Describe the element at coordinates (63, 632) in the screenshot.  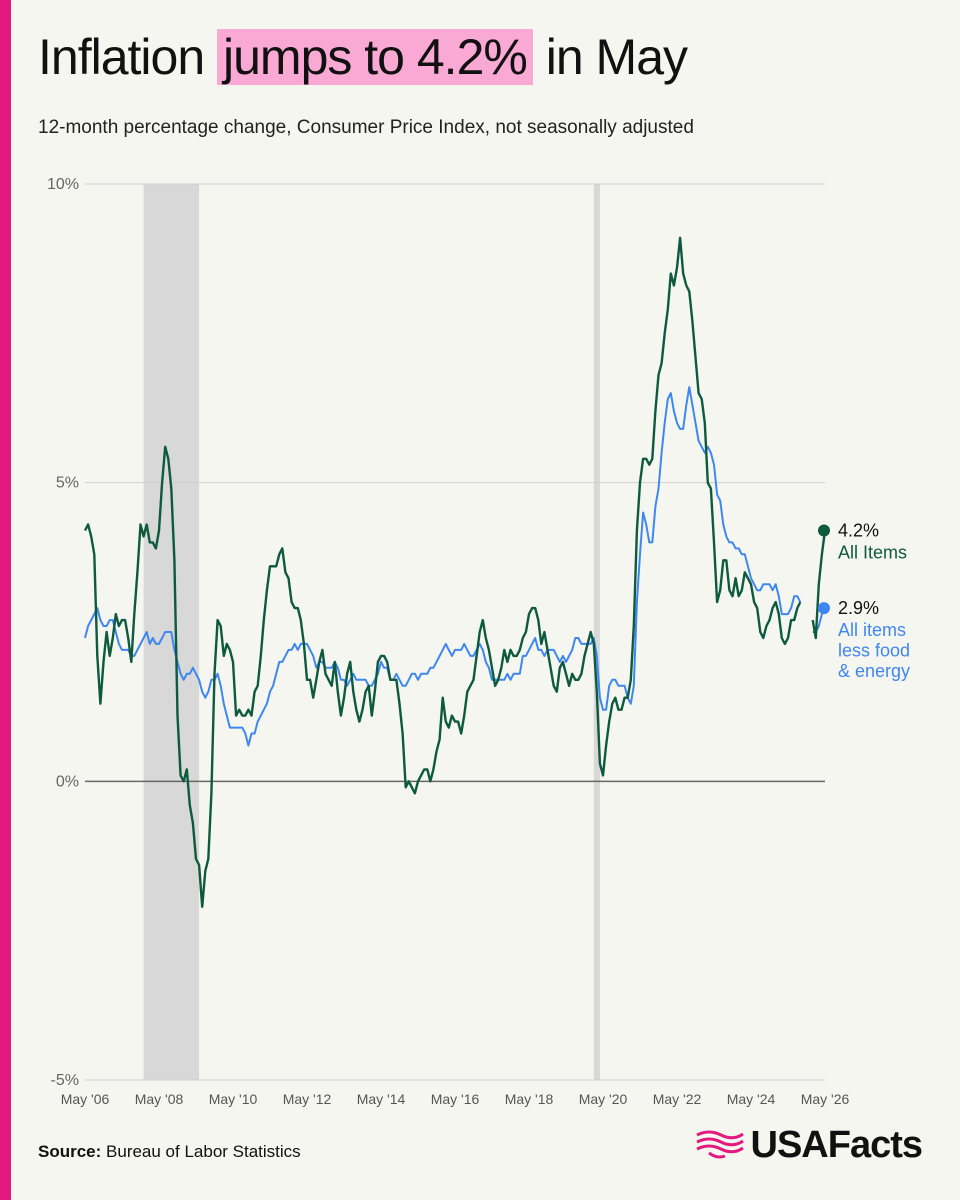
I see `y-axis-ticks: 10% 5% 0% -5%` at that location.